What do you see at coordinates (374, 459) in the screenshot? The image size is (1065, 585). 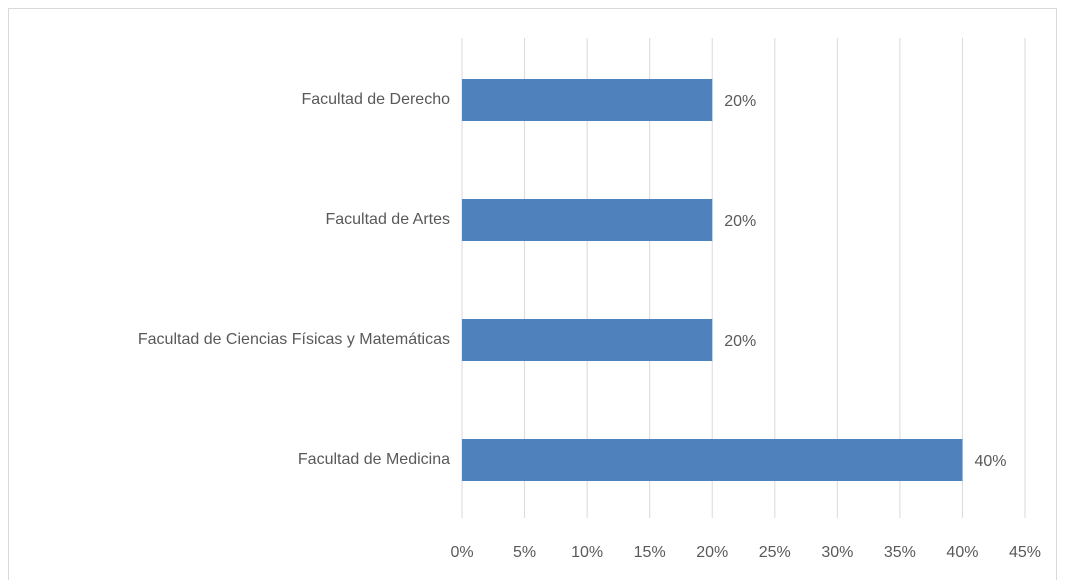 I see `y-tick-label: Facultad de Medicina` at bounding box center [374, 459].